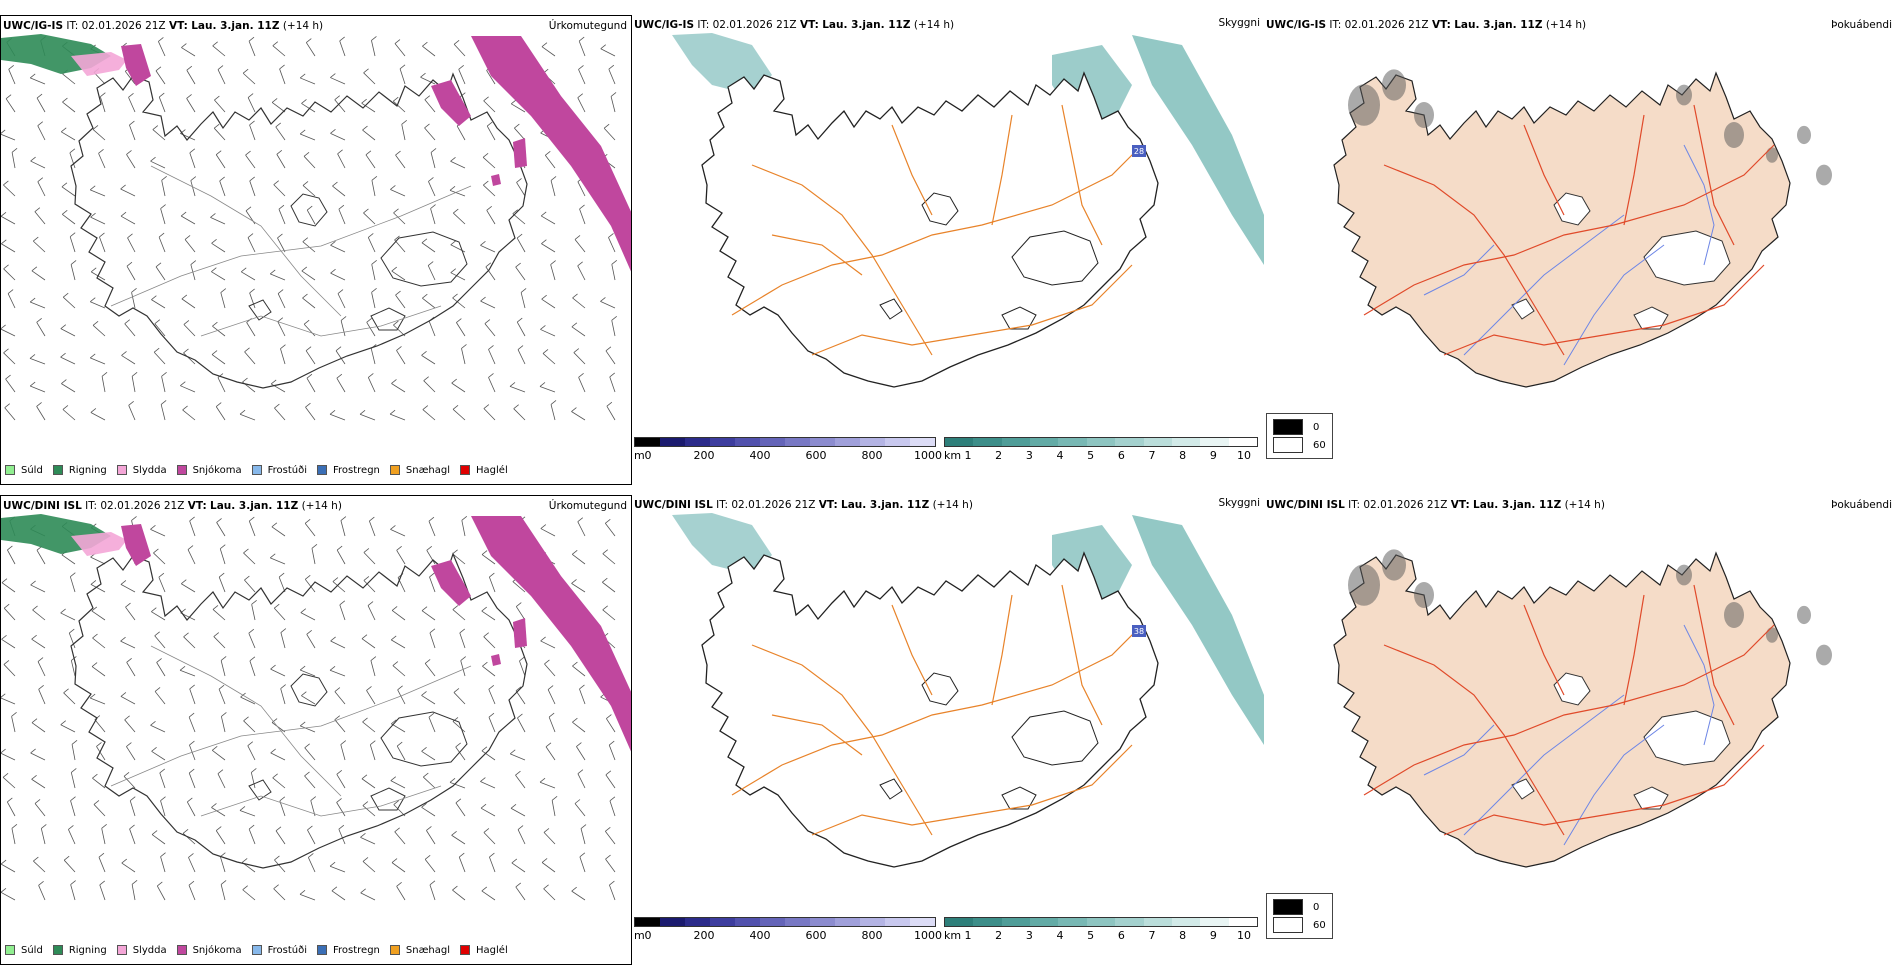 Image resolution: width=1900 pixels, height=965 pixels. I want to click on colorbar-tick: 1000, so click(928, 935).